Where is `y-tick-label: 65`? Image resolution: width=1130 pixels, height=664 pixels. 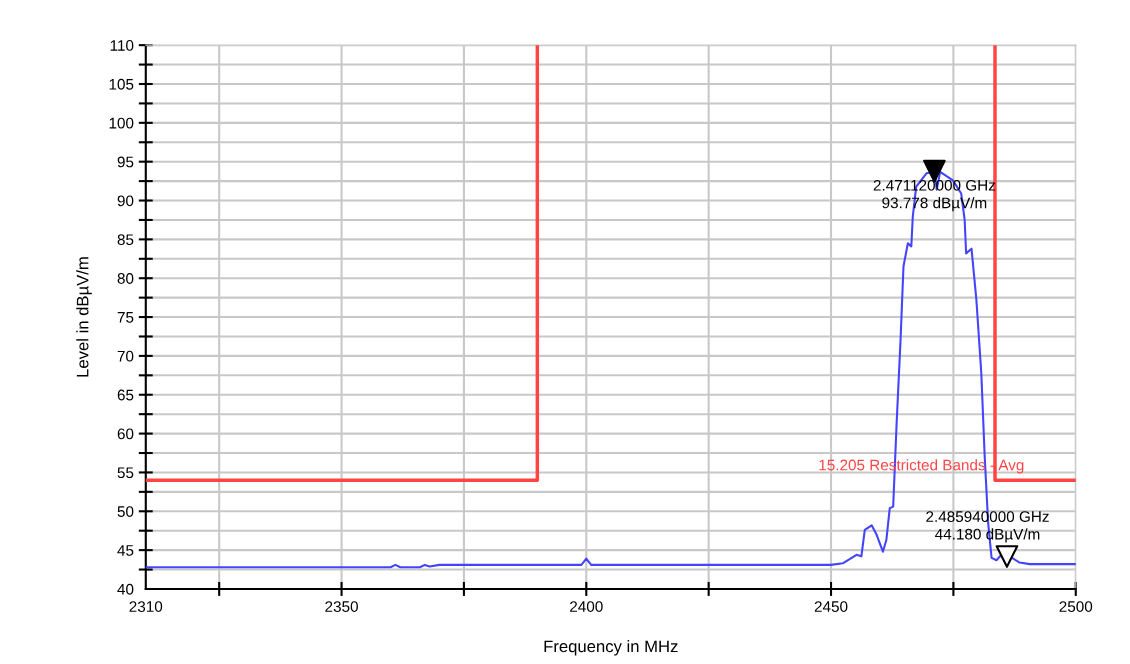
y-tick-label: 65 is located at coordinates (125, 395).